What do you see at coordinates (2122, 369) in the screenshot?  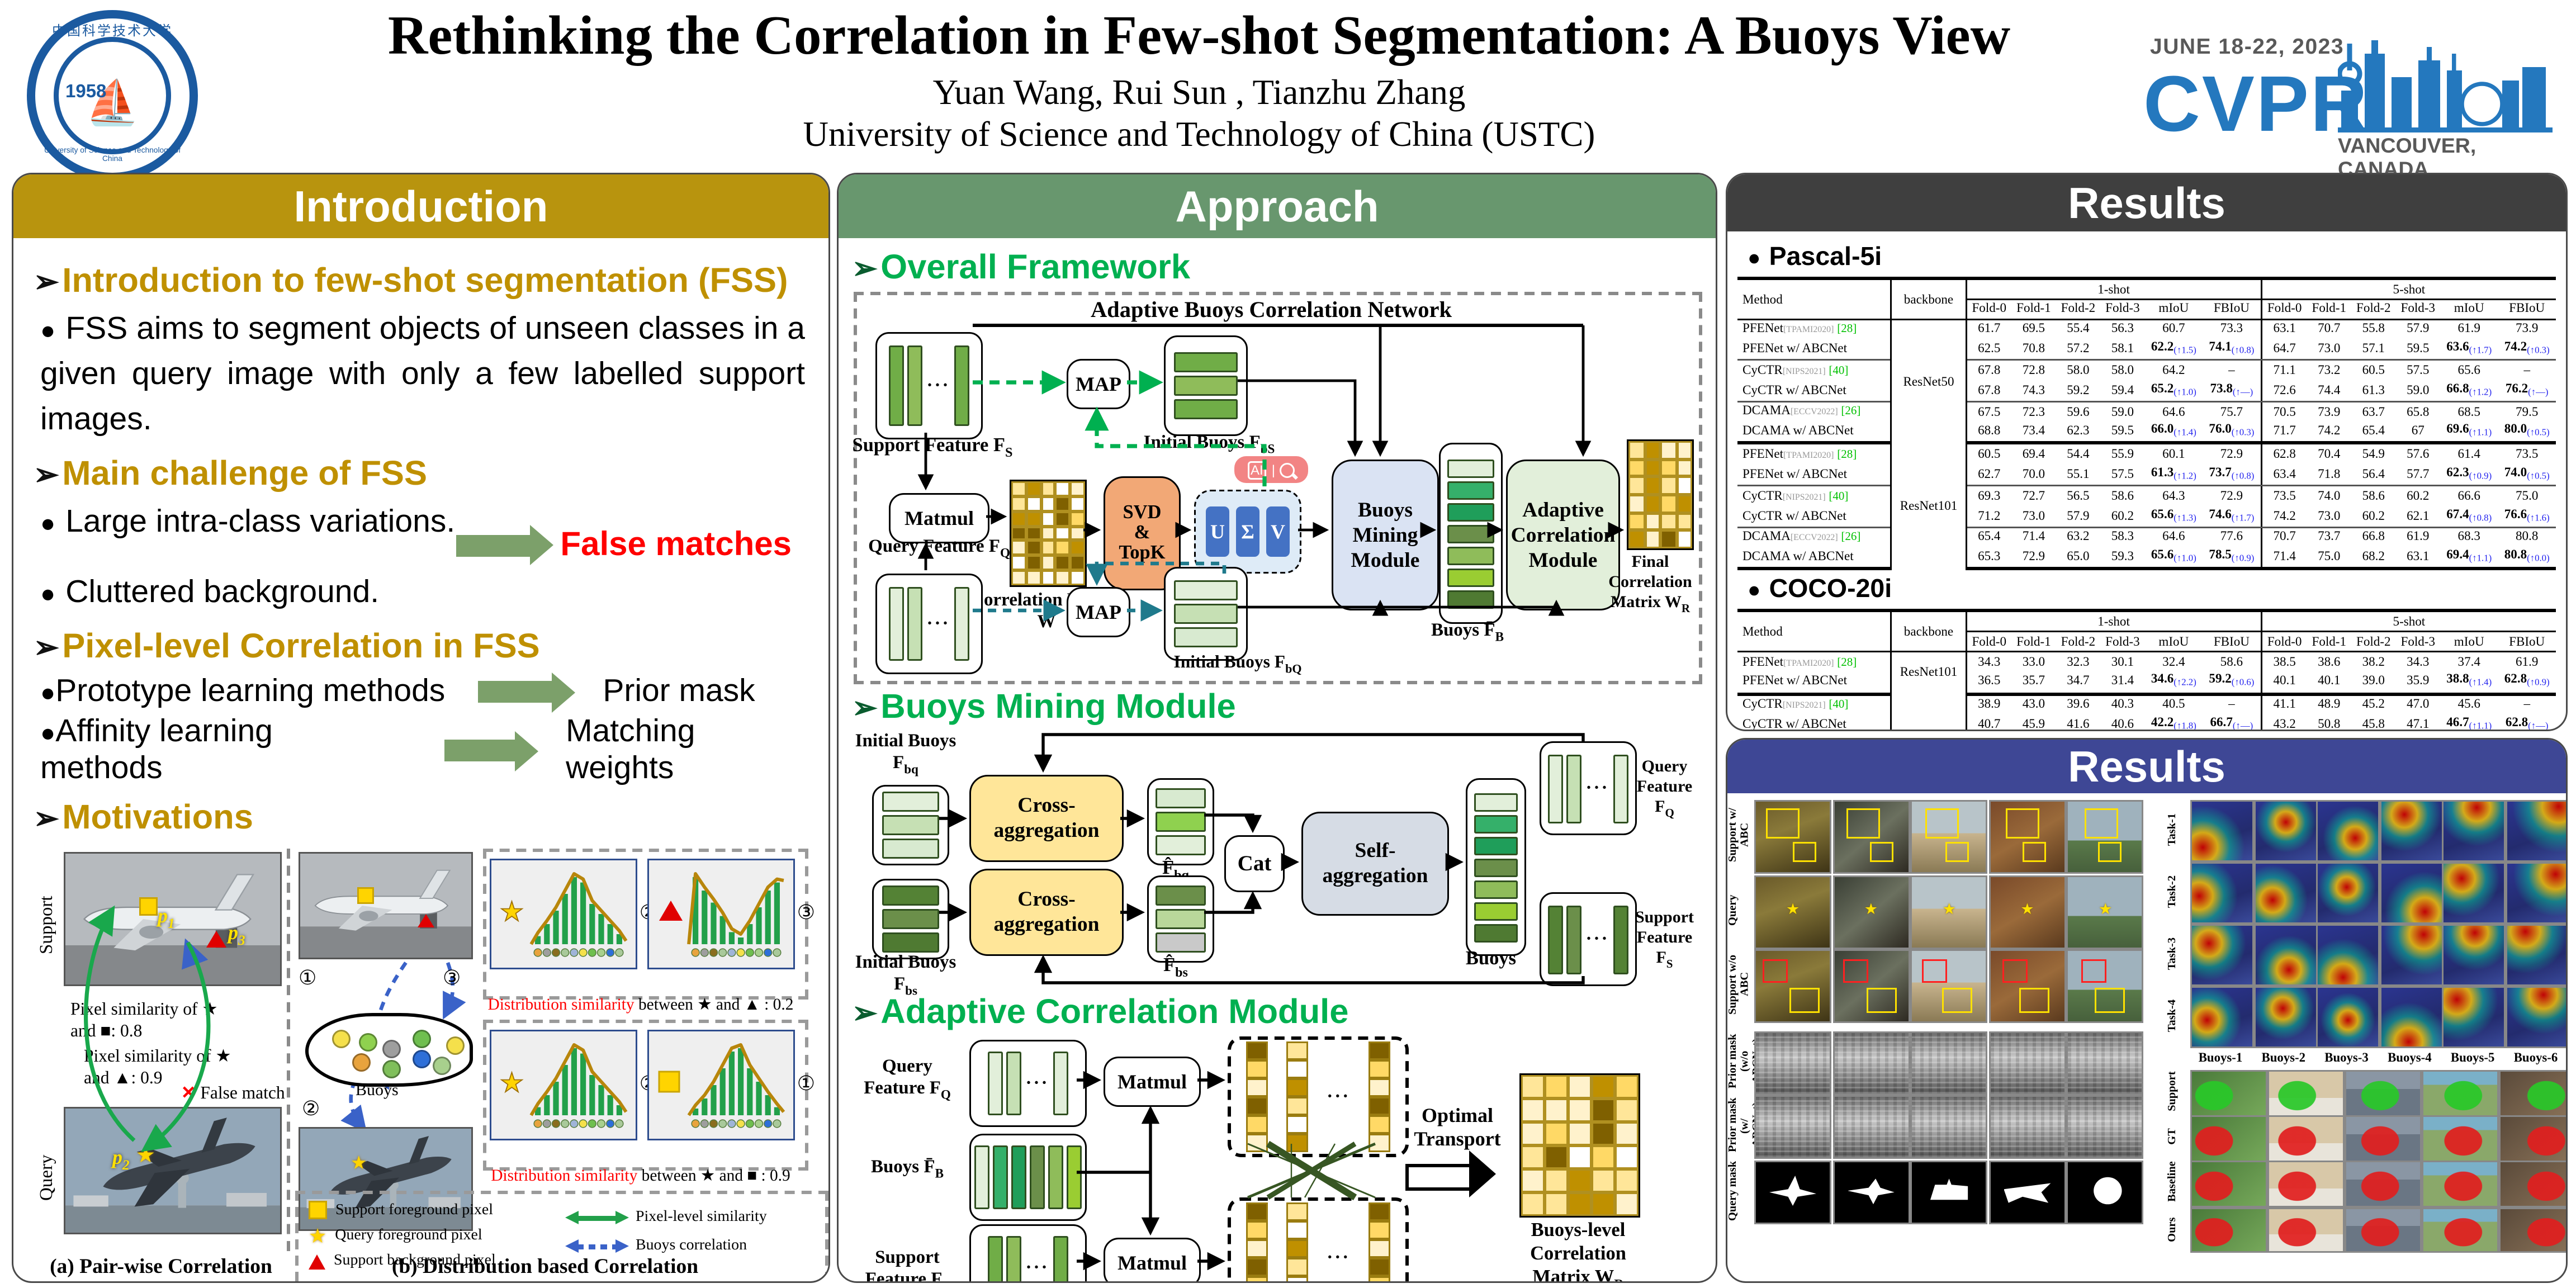 I see `decor: 58.0` at bounding box center [2122, 369].